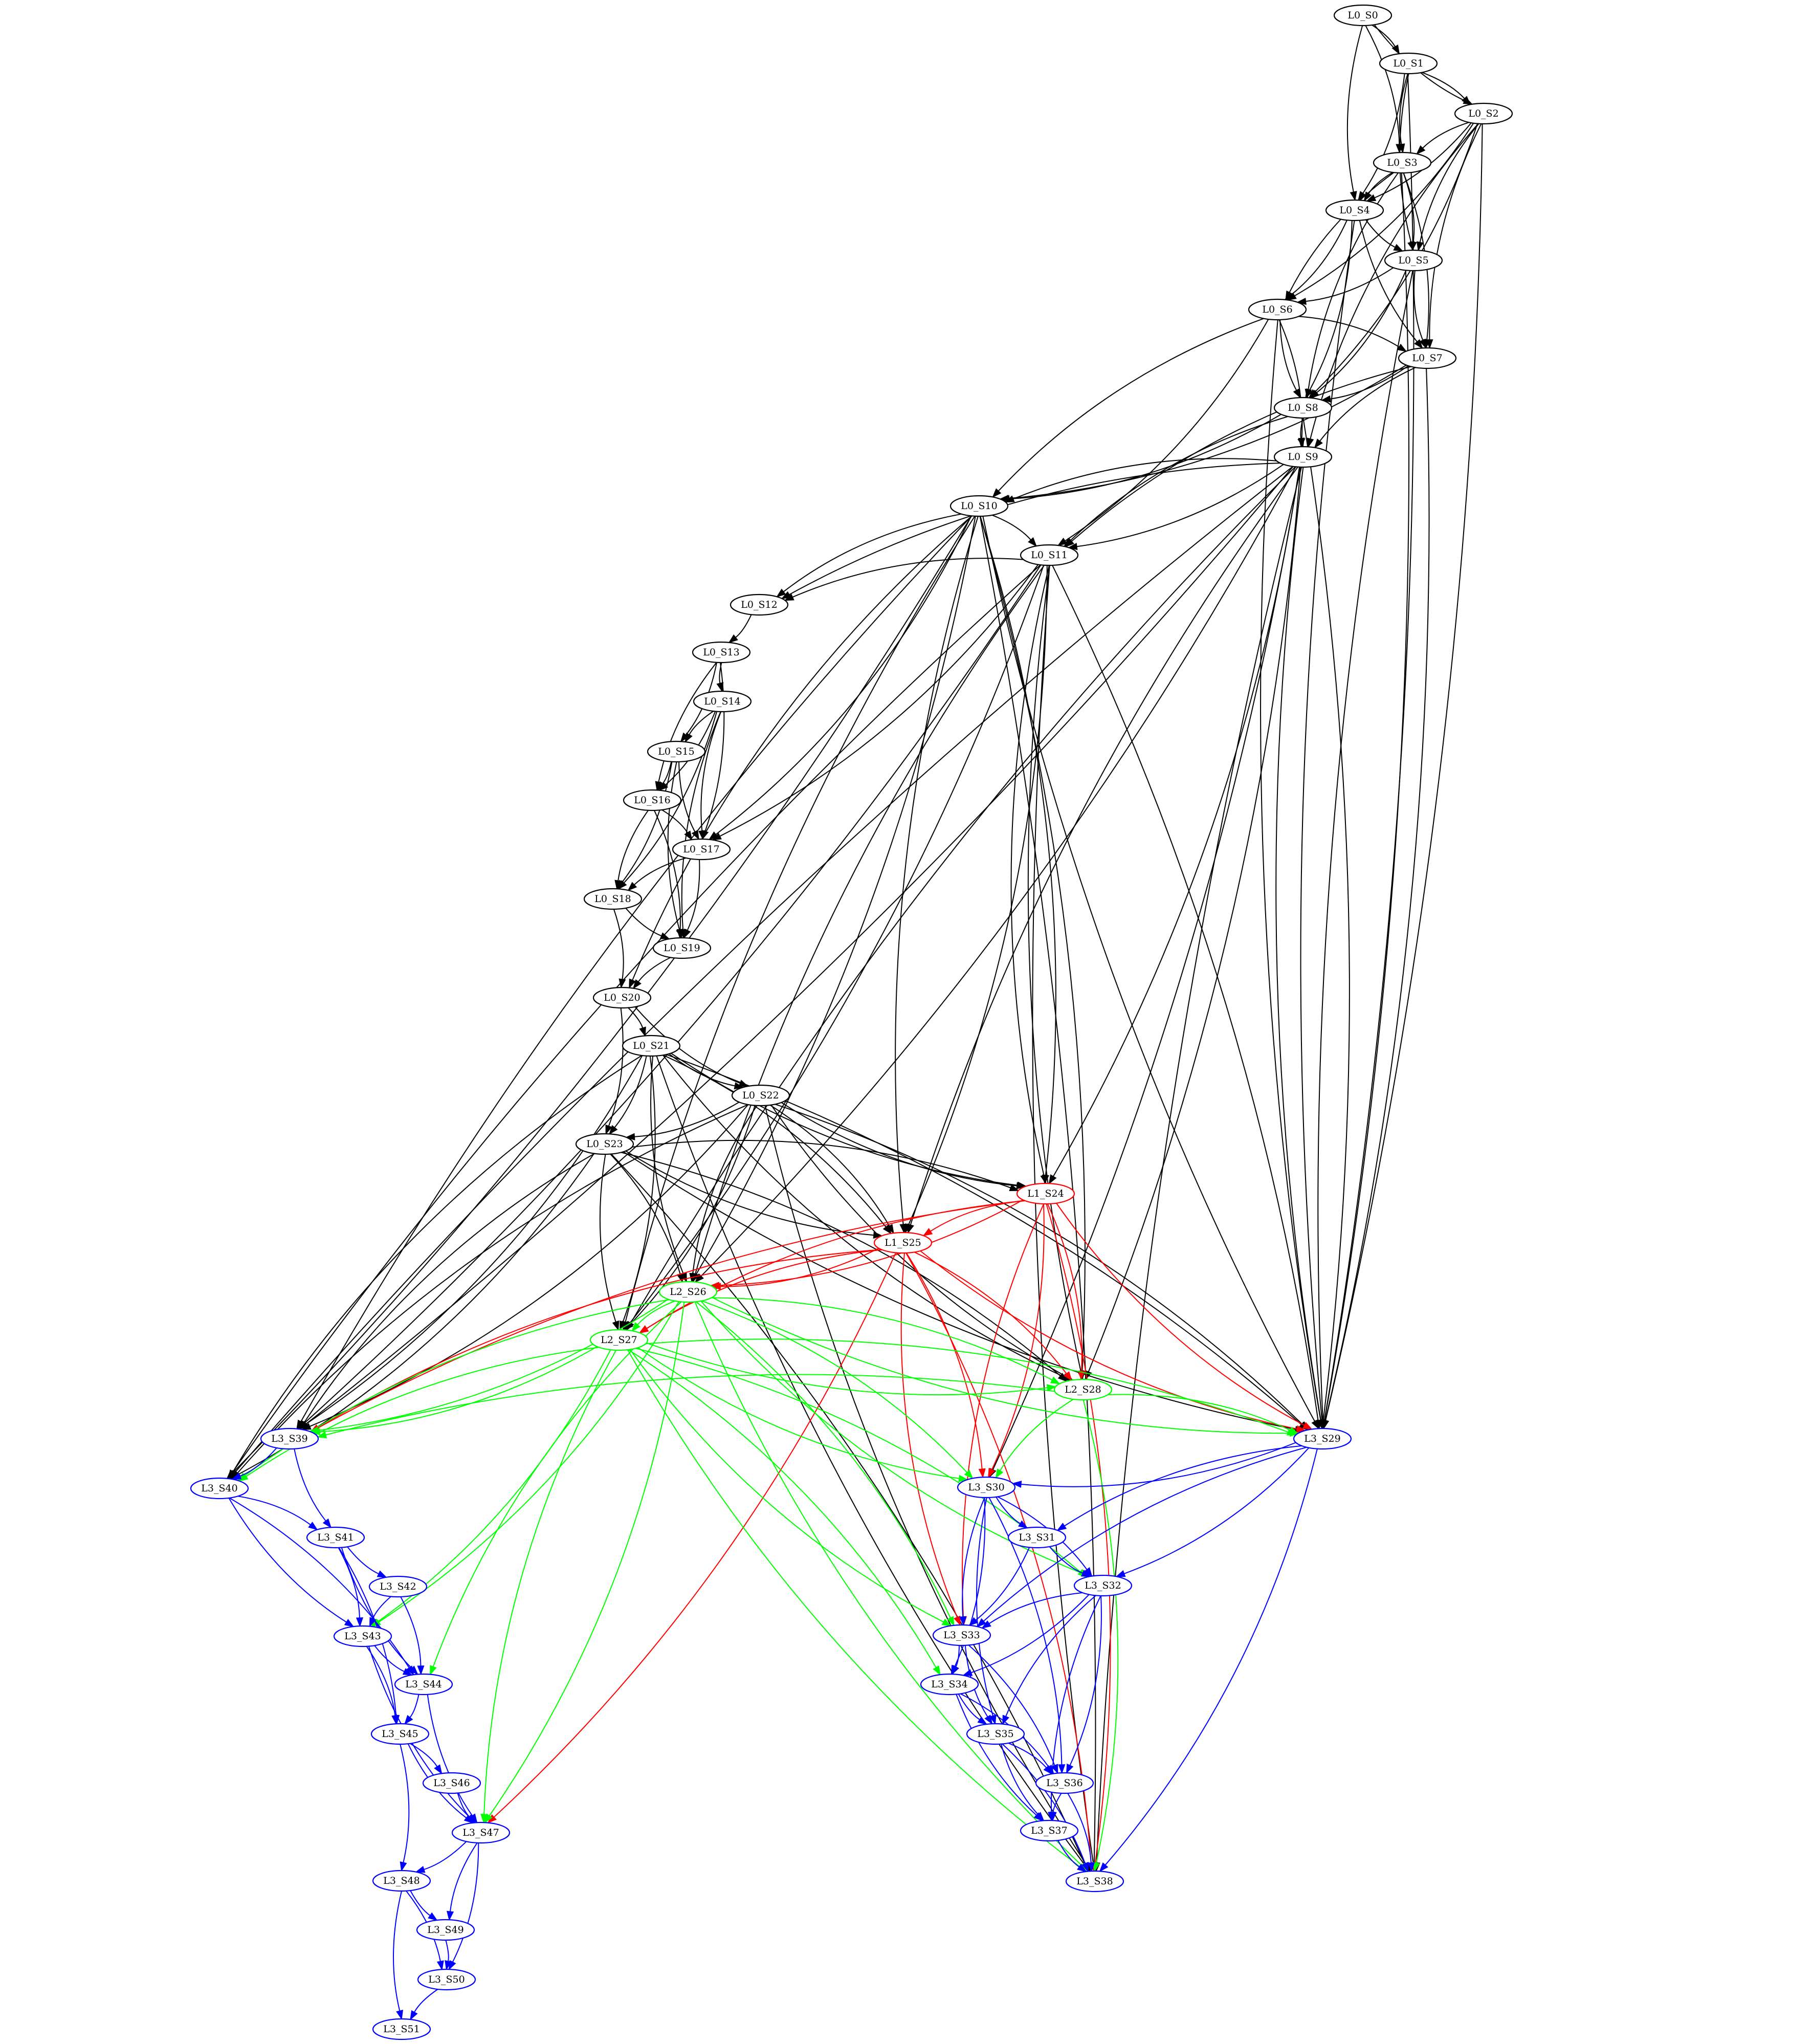 This screenshot has width=1812, height=2044. Describe the element at coordinates (1050, 555) in the screenshot. I see `node-L0_S11: L0_S11` at that location.